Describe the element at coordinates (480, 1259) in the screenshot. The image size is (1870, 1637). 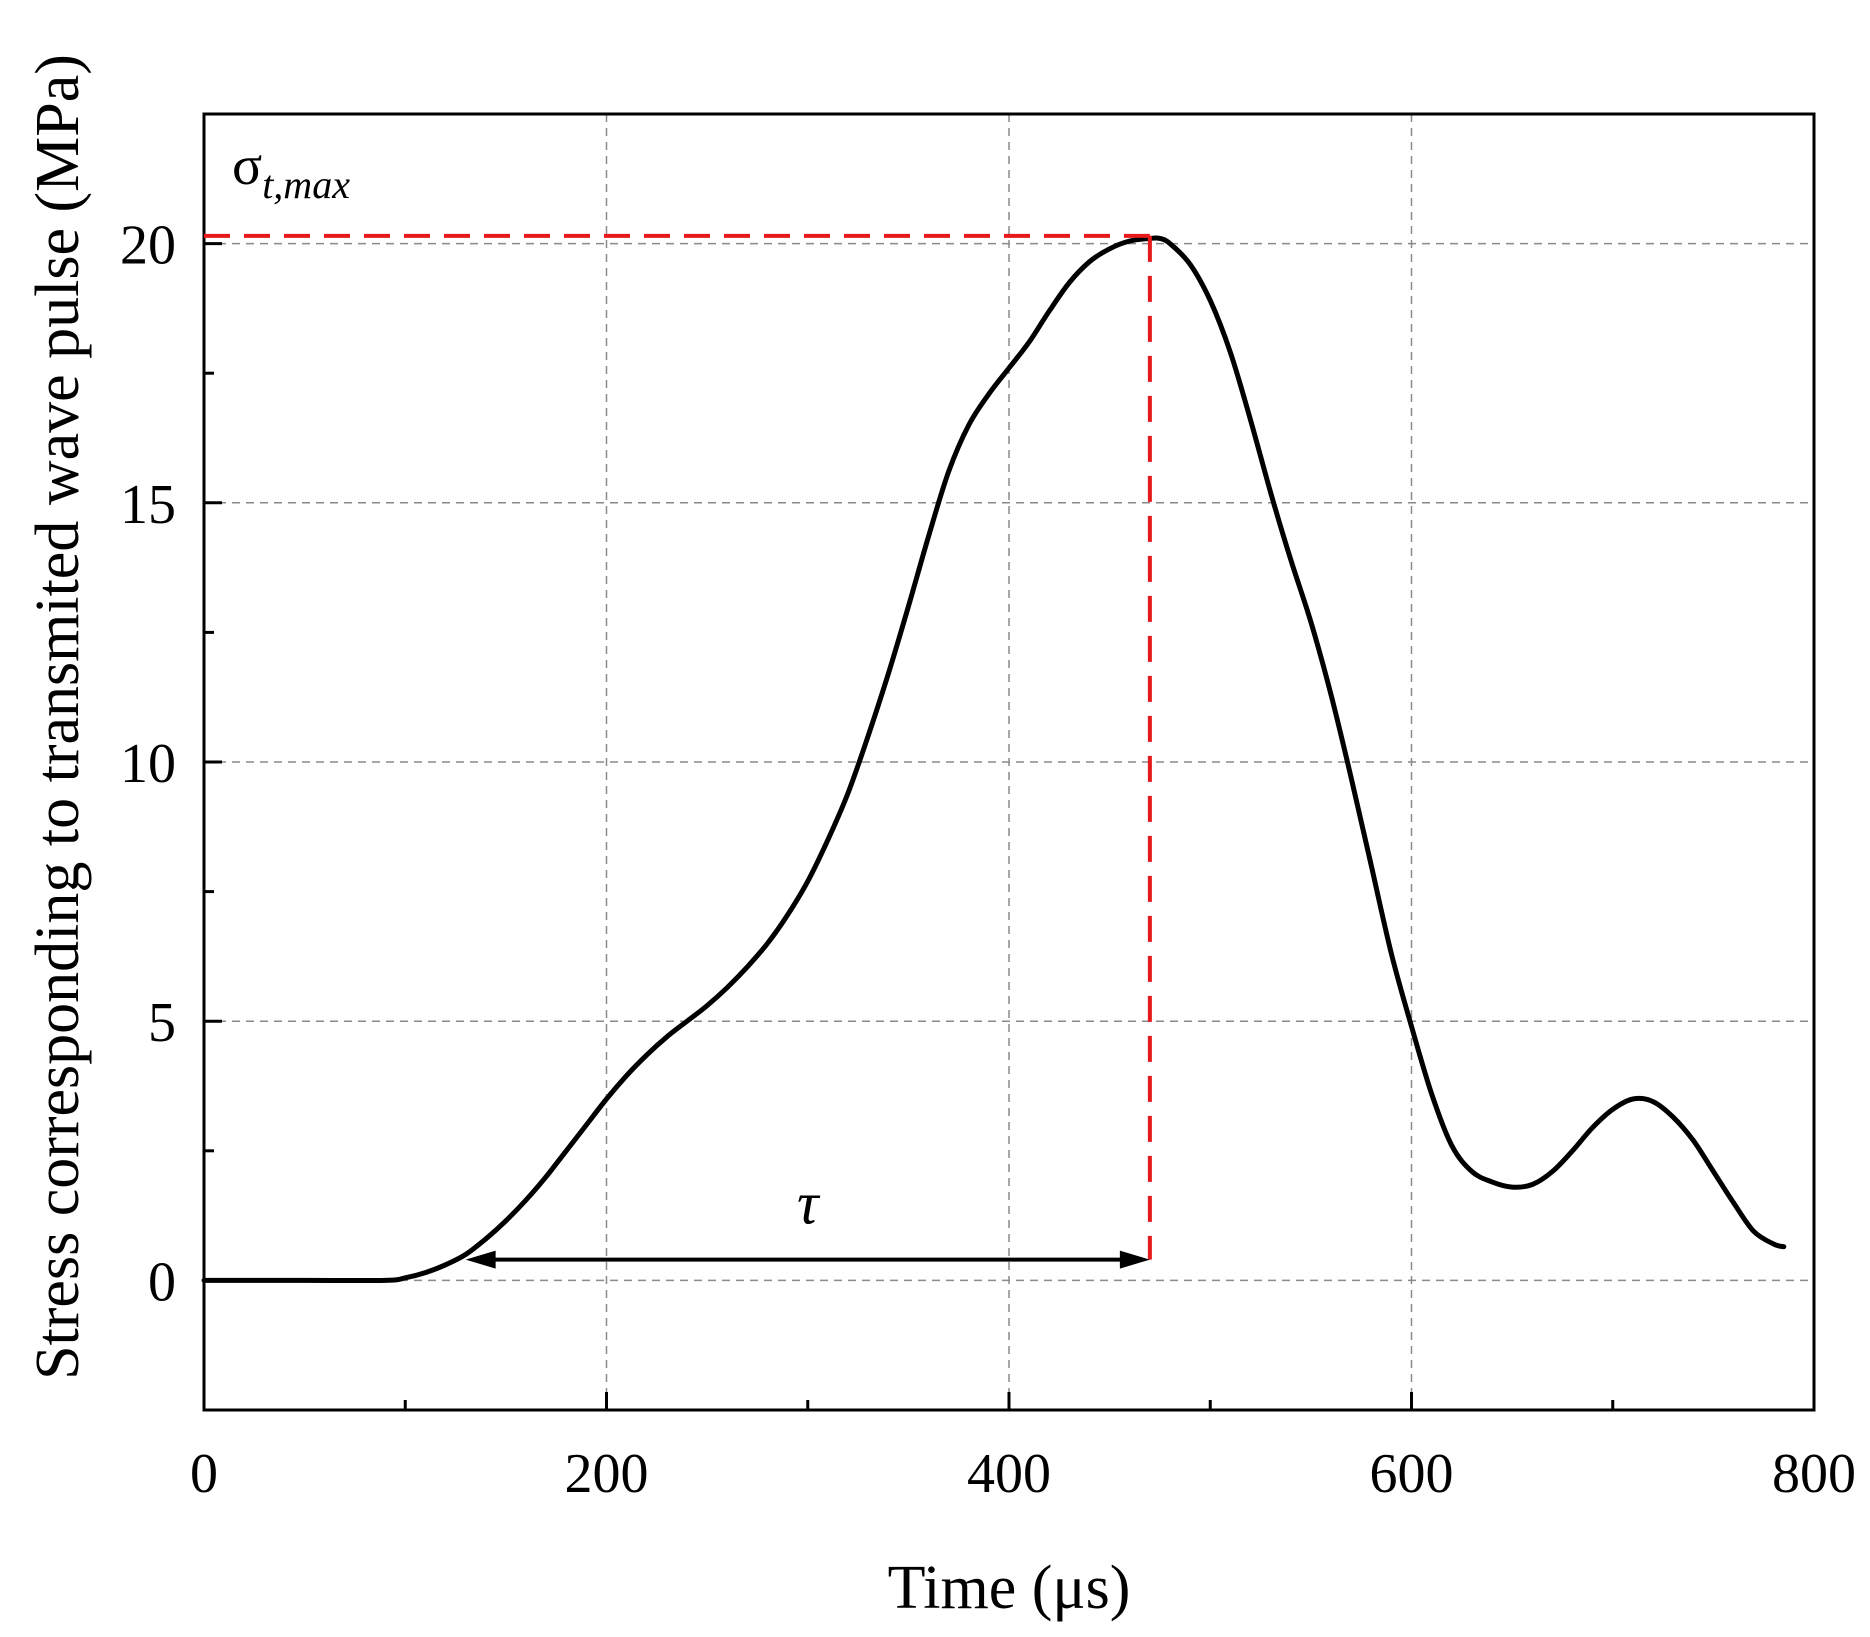
I see `tau-arrow-left-head` at that location.